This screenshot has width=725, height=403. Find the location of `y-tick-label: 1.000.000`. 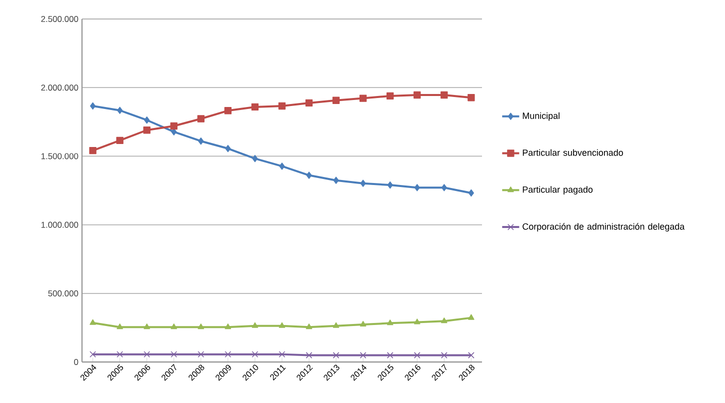

y-tick-label: 1.000.000 is located at coordinates (59, 225).